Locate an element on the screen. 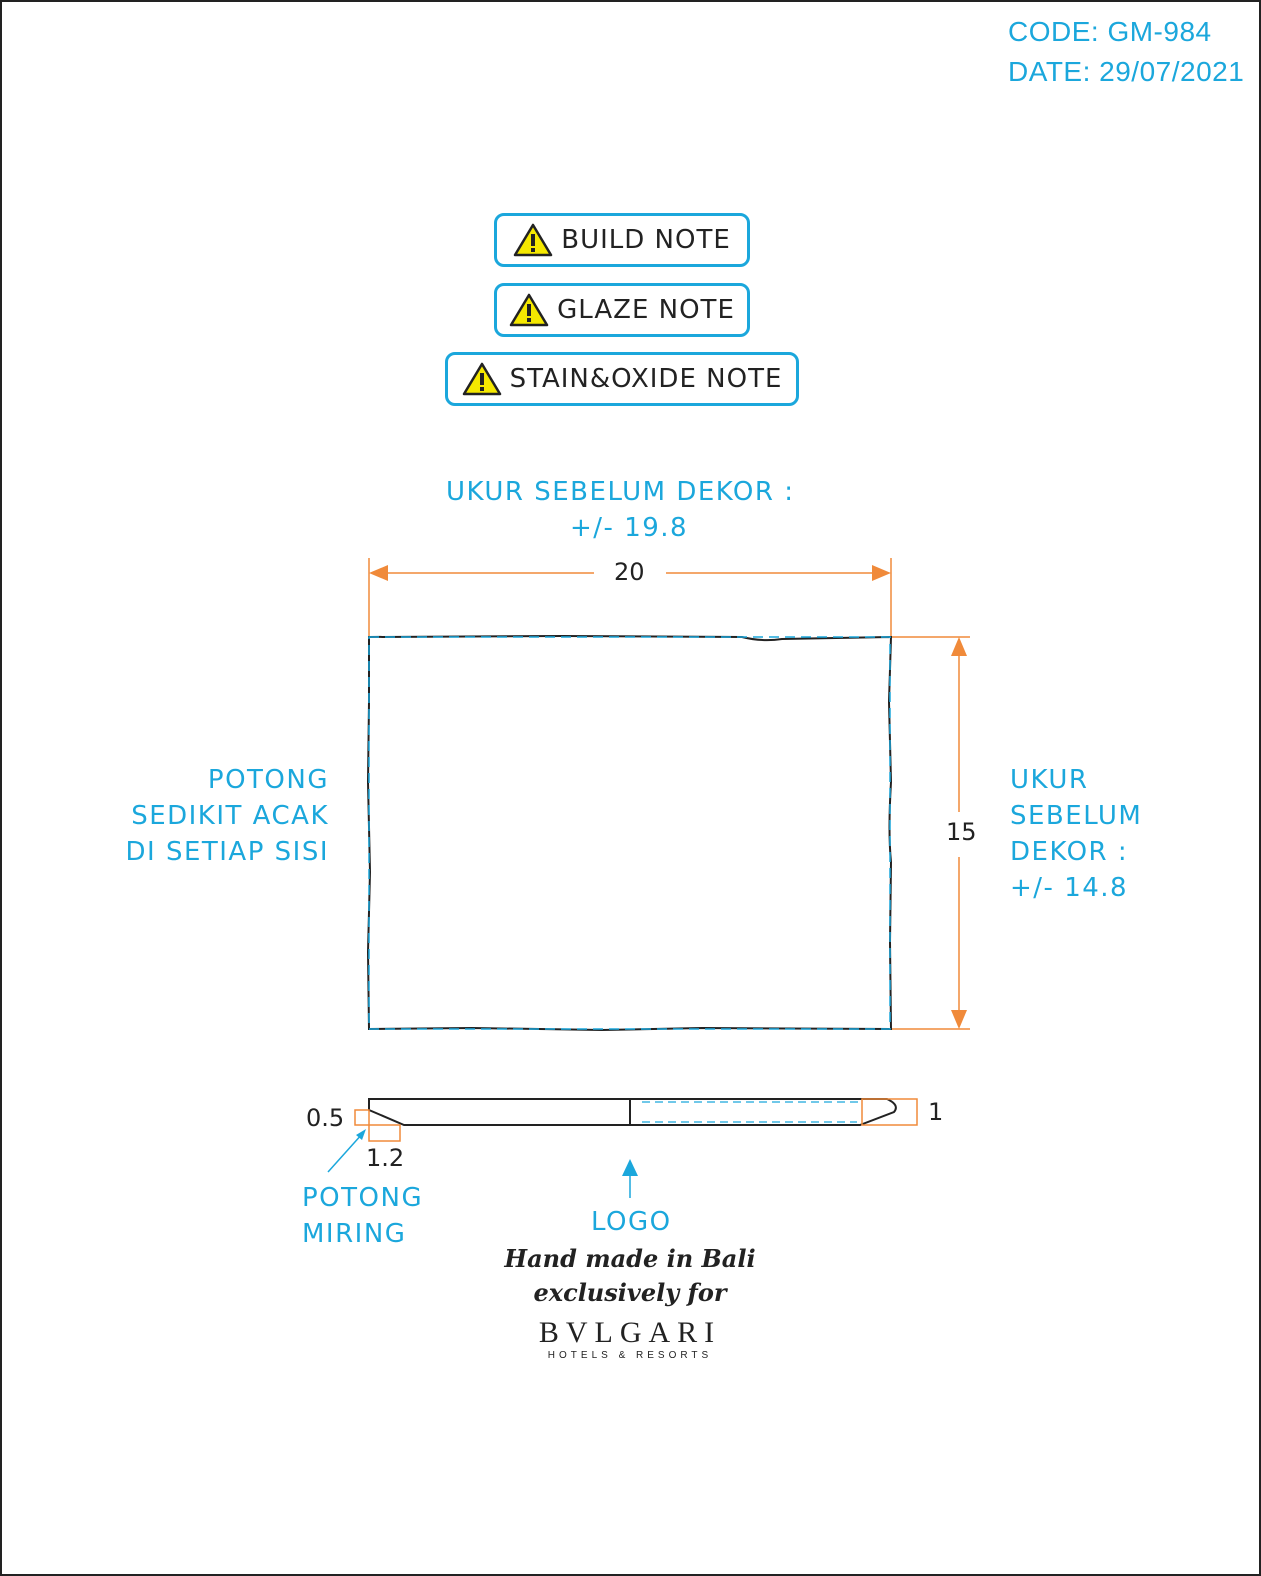  thickness-label: 1 is located at coordinates (936, 1112).